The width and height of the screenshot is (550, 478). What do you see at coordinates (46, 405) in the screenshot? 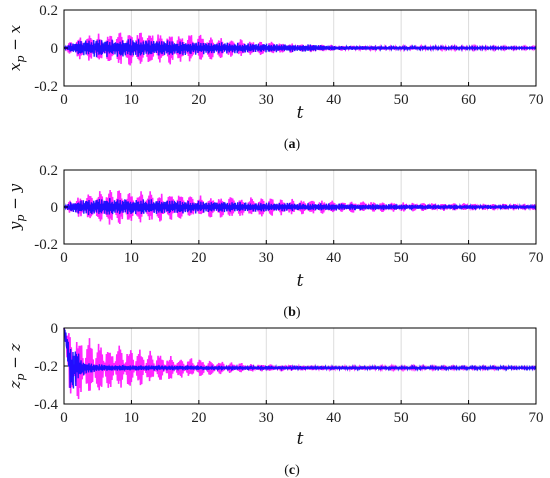
I see `y-tick-label: -0.4` at bounding box center [46, 405].